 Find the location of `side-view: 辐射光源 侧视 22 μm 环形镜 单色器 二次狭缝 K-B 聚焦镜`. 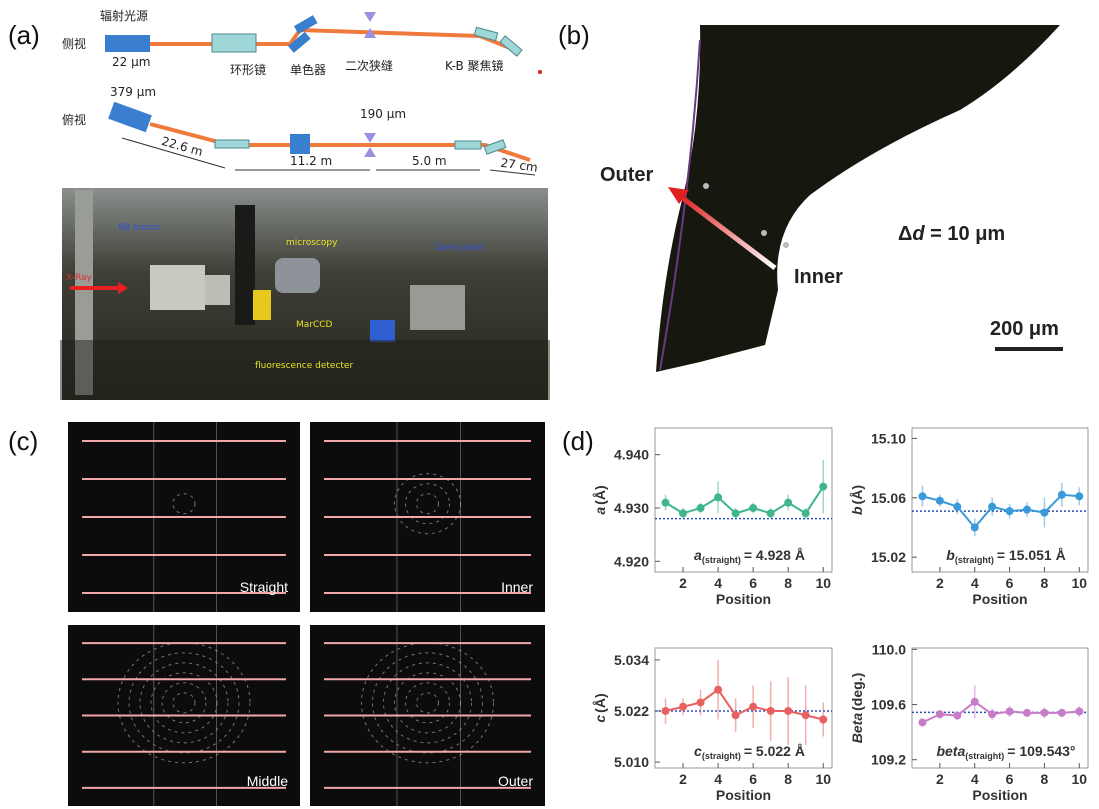

side-view: 辐射光源 侧视 22 μm 环形镜 单色器 二次狭缝 K-B 聚焦镜 is located at coordinates (302, 42).